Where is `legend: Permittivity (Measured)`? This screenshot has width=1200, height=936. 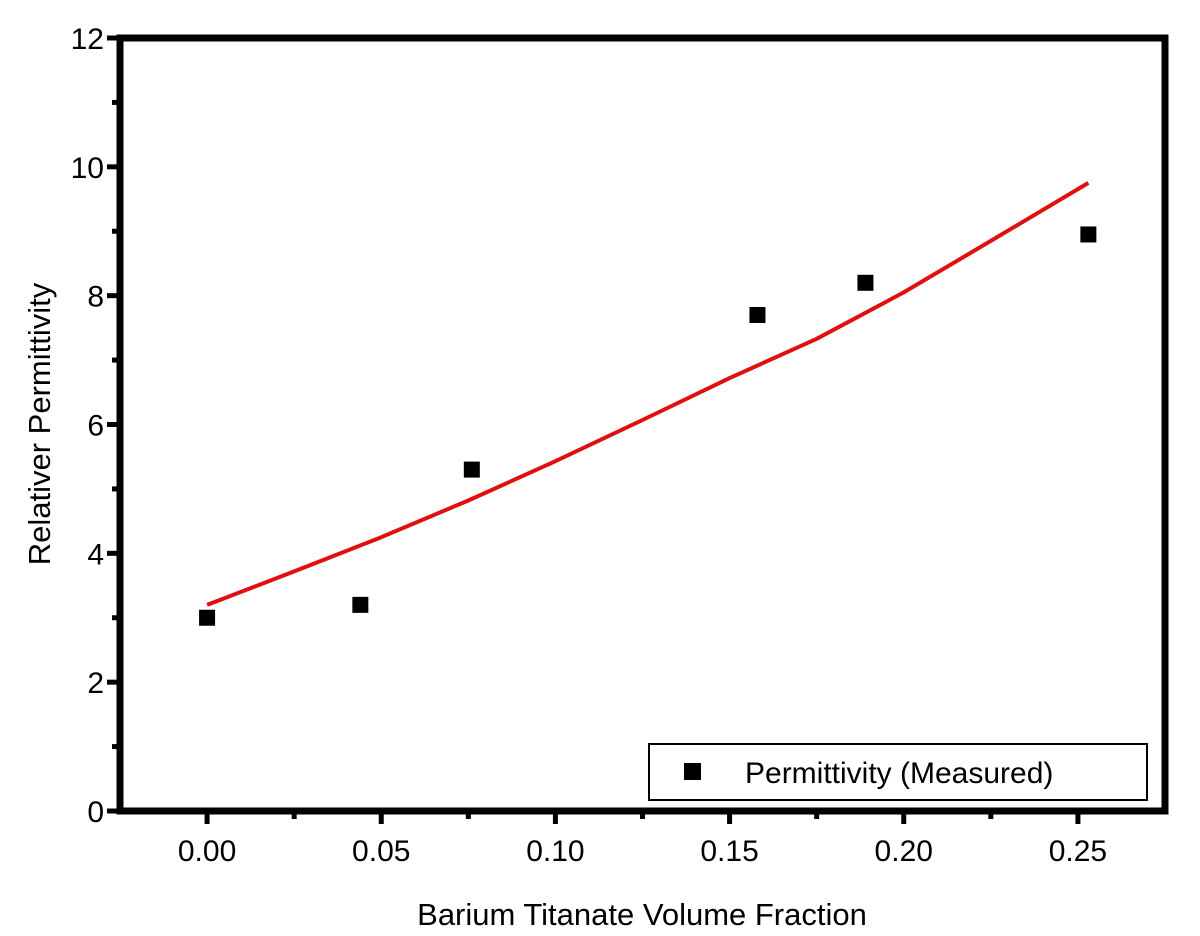
legend: Permittivity (Measured) is located at coordinates (898, 772).